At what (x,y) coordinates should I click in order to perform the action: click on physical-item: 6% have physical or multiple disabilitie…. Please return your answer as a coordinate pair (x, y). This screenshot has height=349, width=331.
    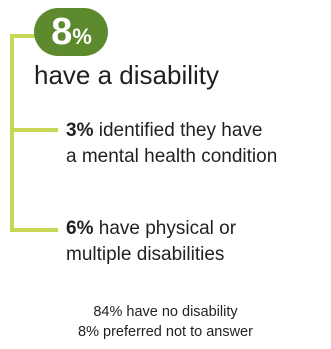
    Looking at the image, I should click on (151, 242).